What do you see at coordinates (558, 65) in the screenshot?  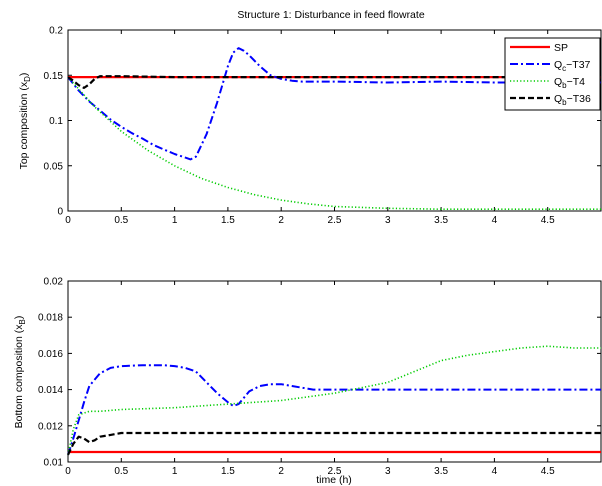 I see `legend-qc-q: Q` at bounding box center [558, 65].